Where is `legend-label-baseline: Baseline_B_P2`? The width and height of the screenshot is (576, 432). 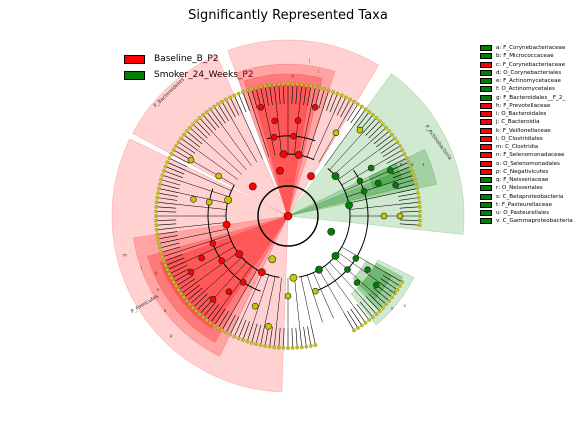
legend-label-baseline: Baseline_B_P2 is located at coordinates (186, 59).